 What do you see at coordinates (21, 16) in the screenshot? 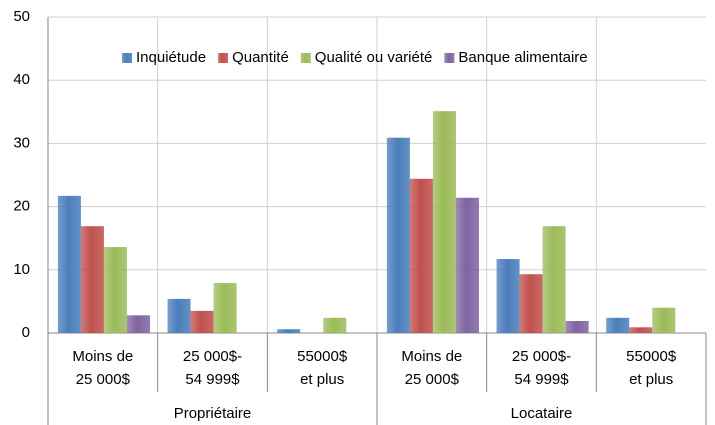
I see `y-tick-label: 50` at bounding box center [21, 16].